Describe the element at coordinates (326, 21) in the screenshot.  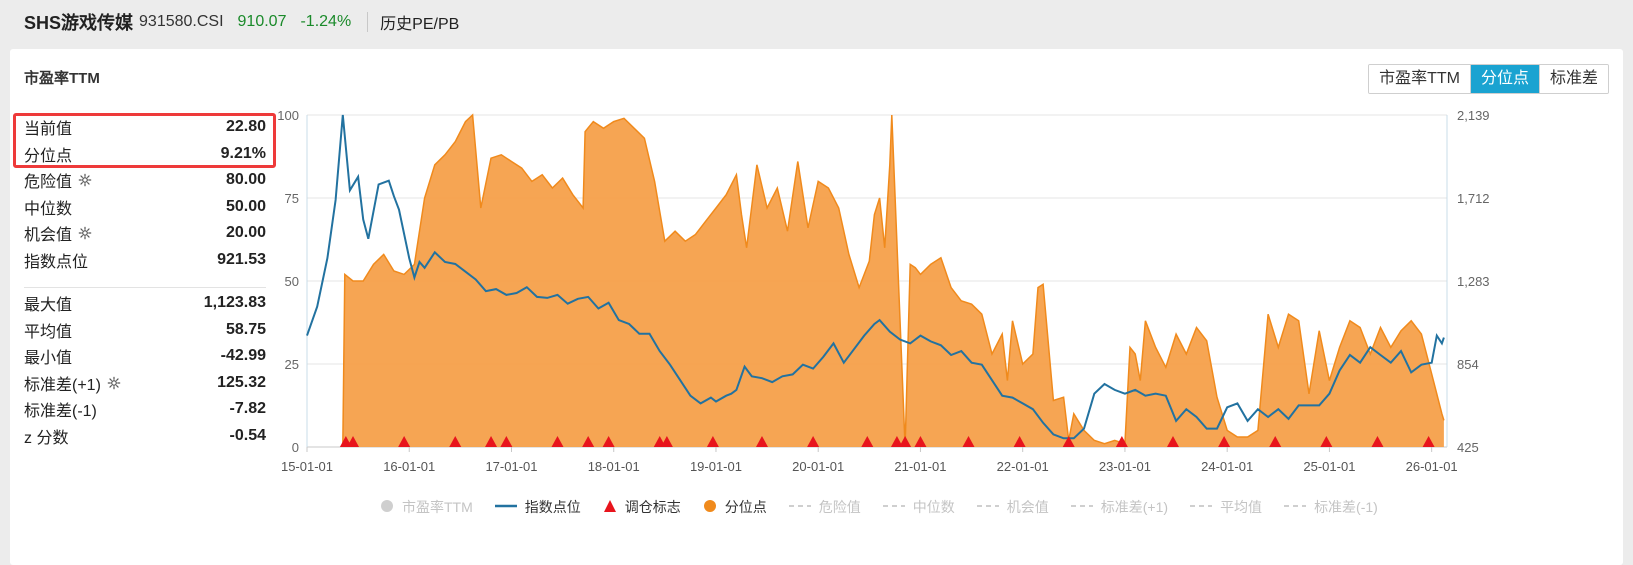
I see `index-change: -1.24%` at that location.